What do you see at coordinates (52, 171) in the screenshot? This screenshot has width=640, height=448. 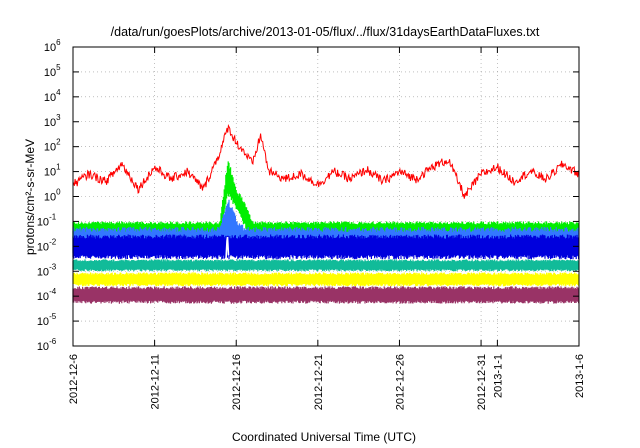 I see `y-tick-label: 10¹` at bounding box center [52, 171].